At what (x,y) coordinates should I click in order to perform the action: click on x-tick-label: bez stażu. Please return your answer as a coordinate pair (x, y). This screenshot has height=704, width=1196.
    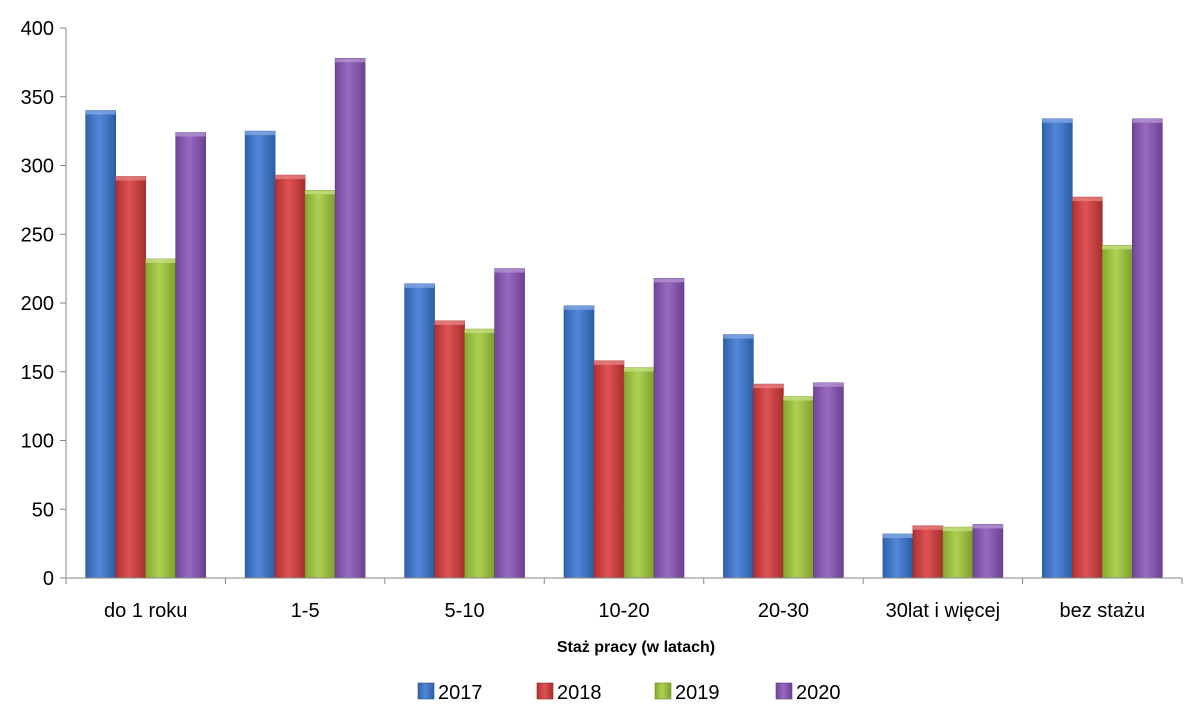
    Looking at the image, I should click on (1102, 611).